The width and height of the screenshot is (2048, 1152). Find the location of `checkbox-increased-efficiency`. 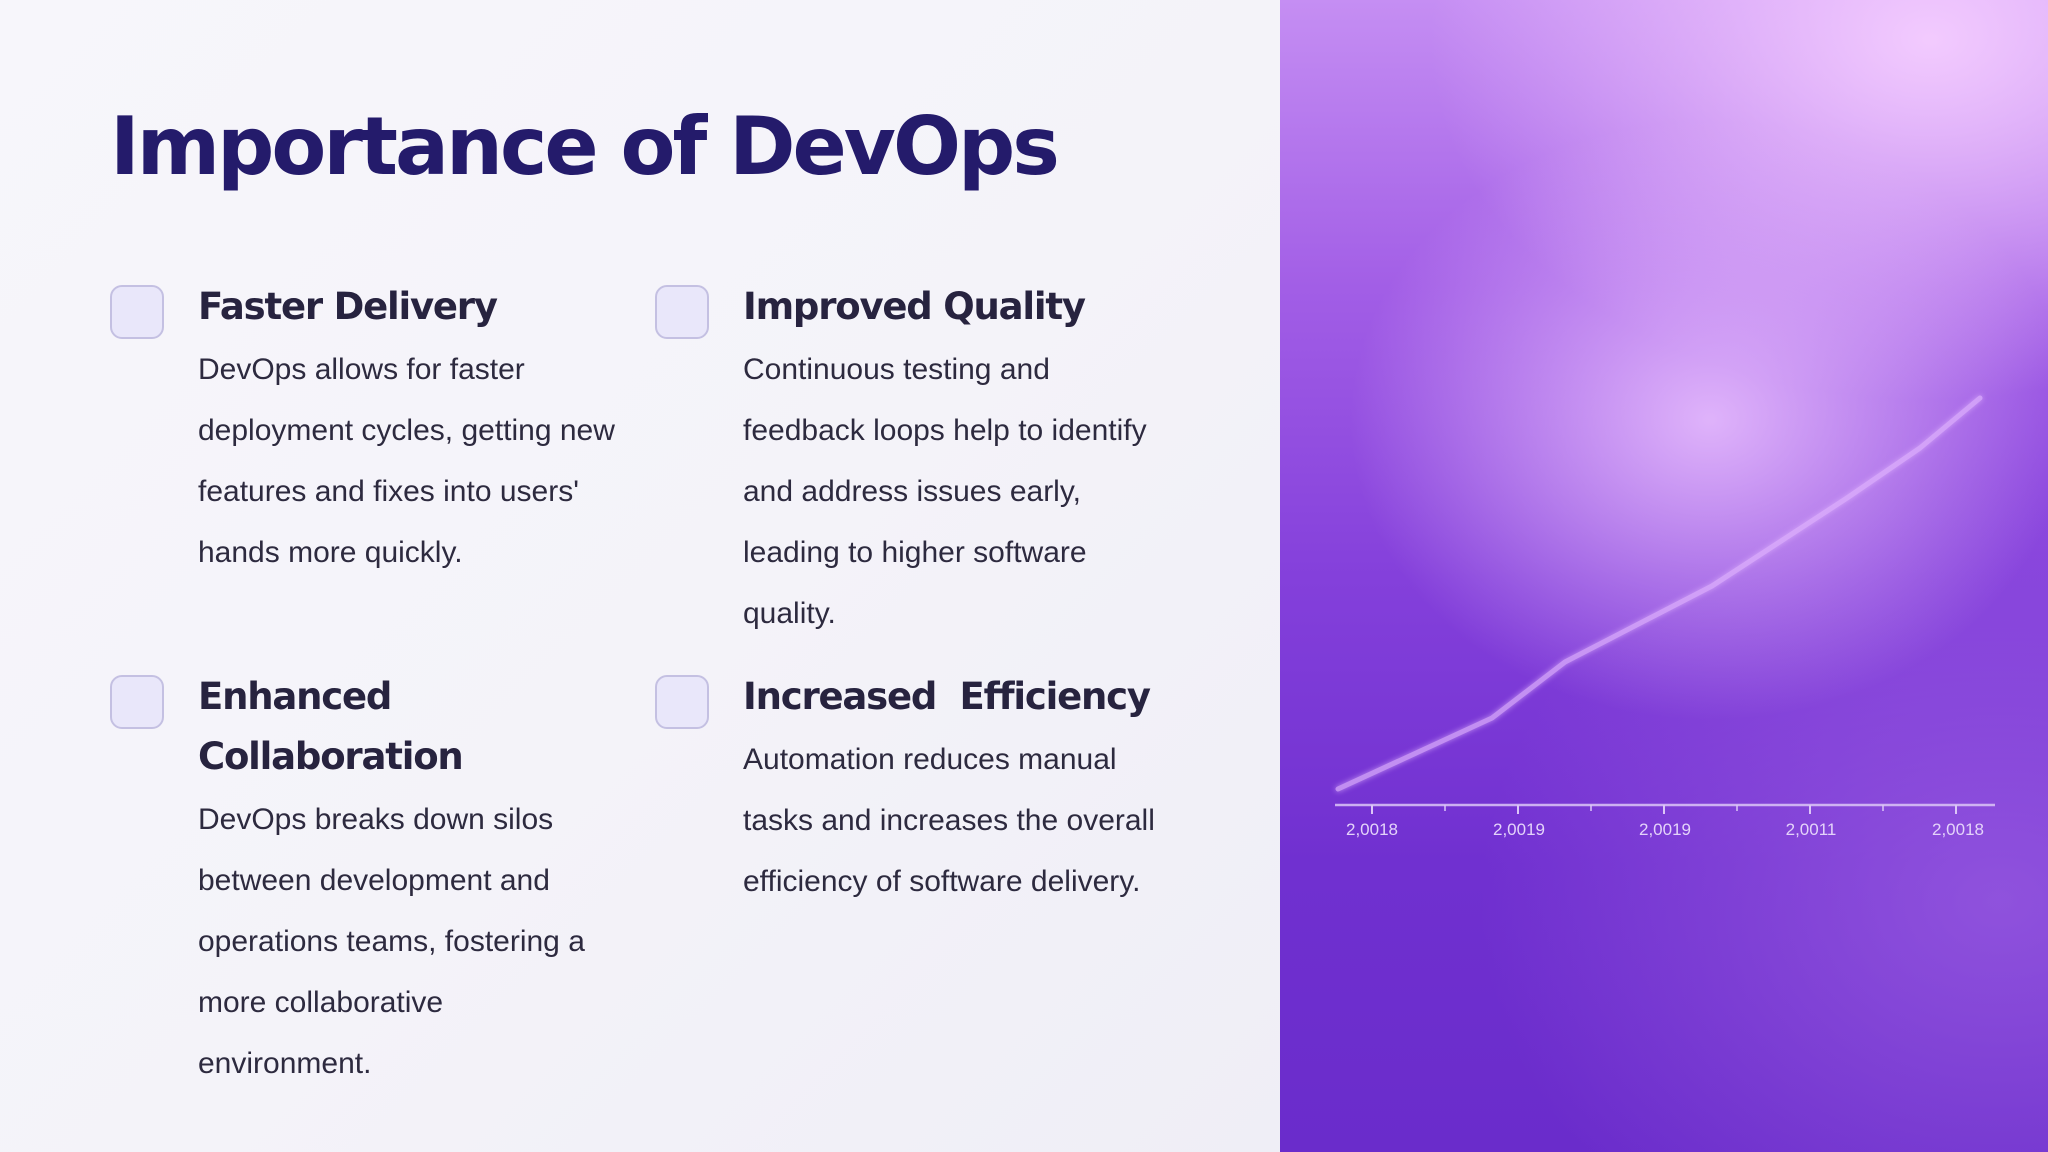

checkbox-increased-efficiency is located at coordinates (682, 702).